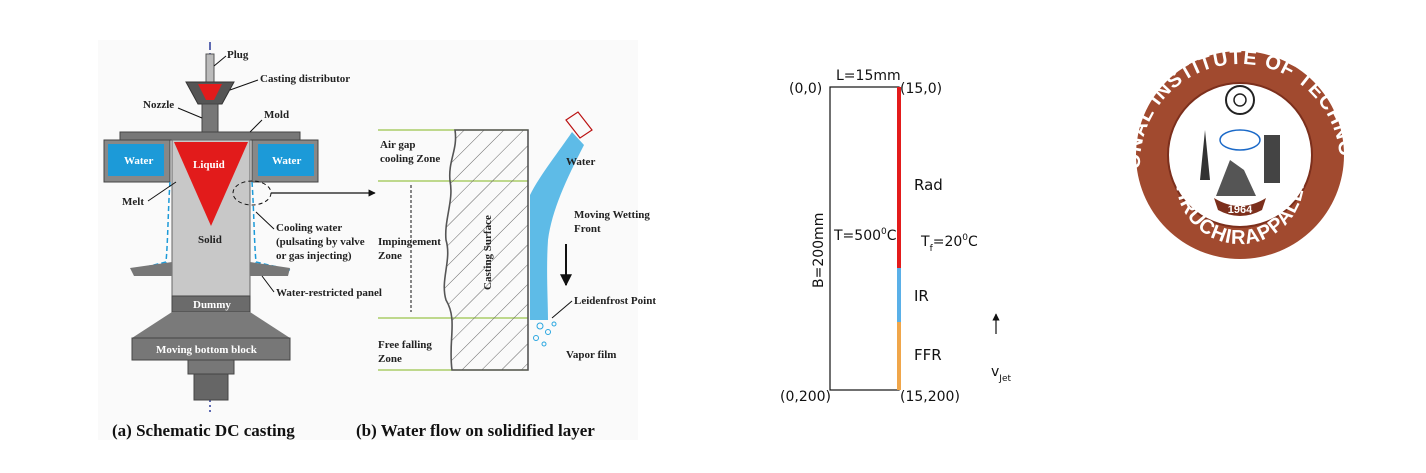 This screenshot has height=473, width=1426. I want to click on impingement-label-2: Zone, so click(390, 256).